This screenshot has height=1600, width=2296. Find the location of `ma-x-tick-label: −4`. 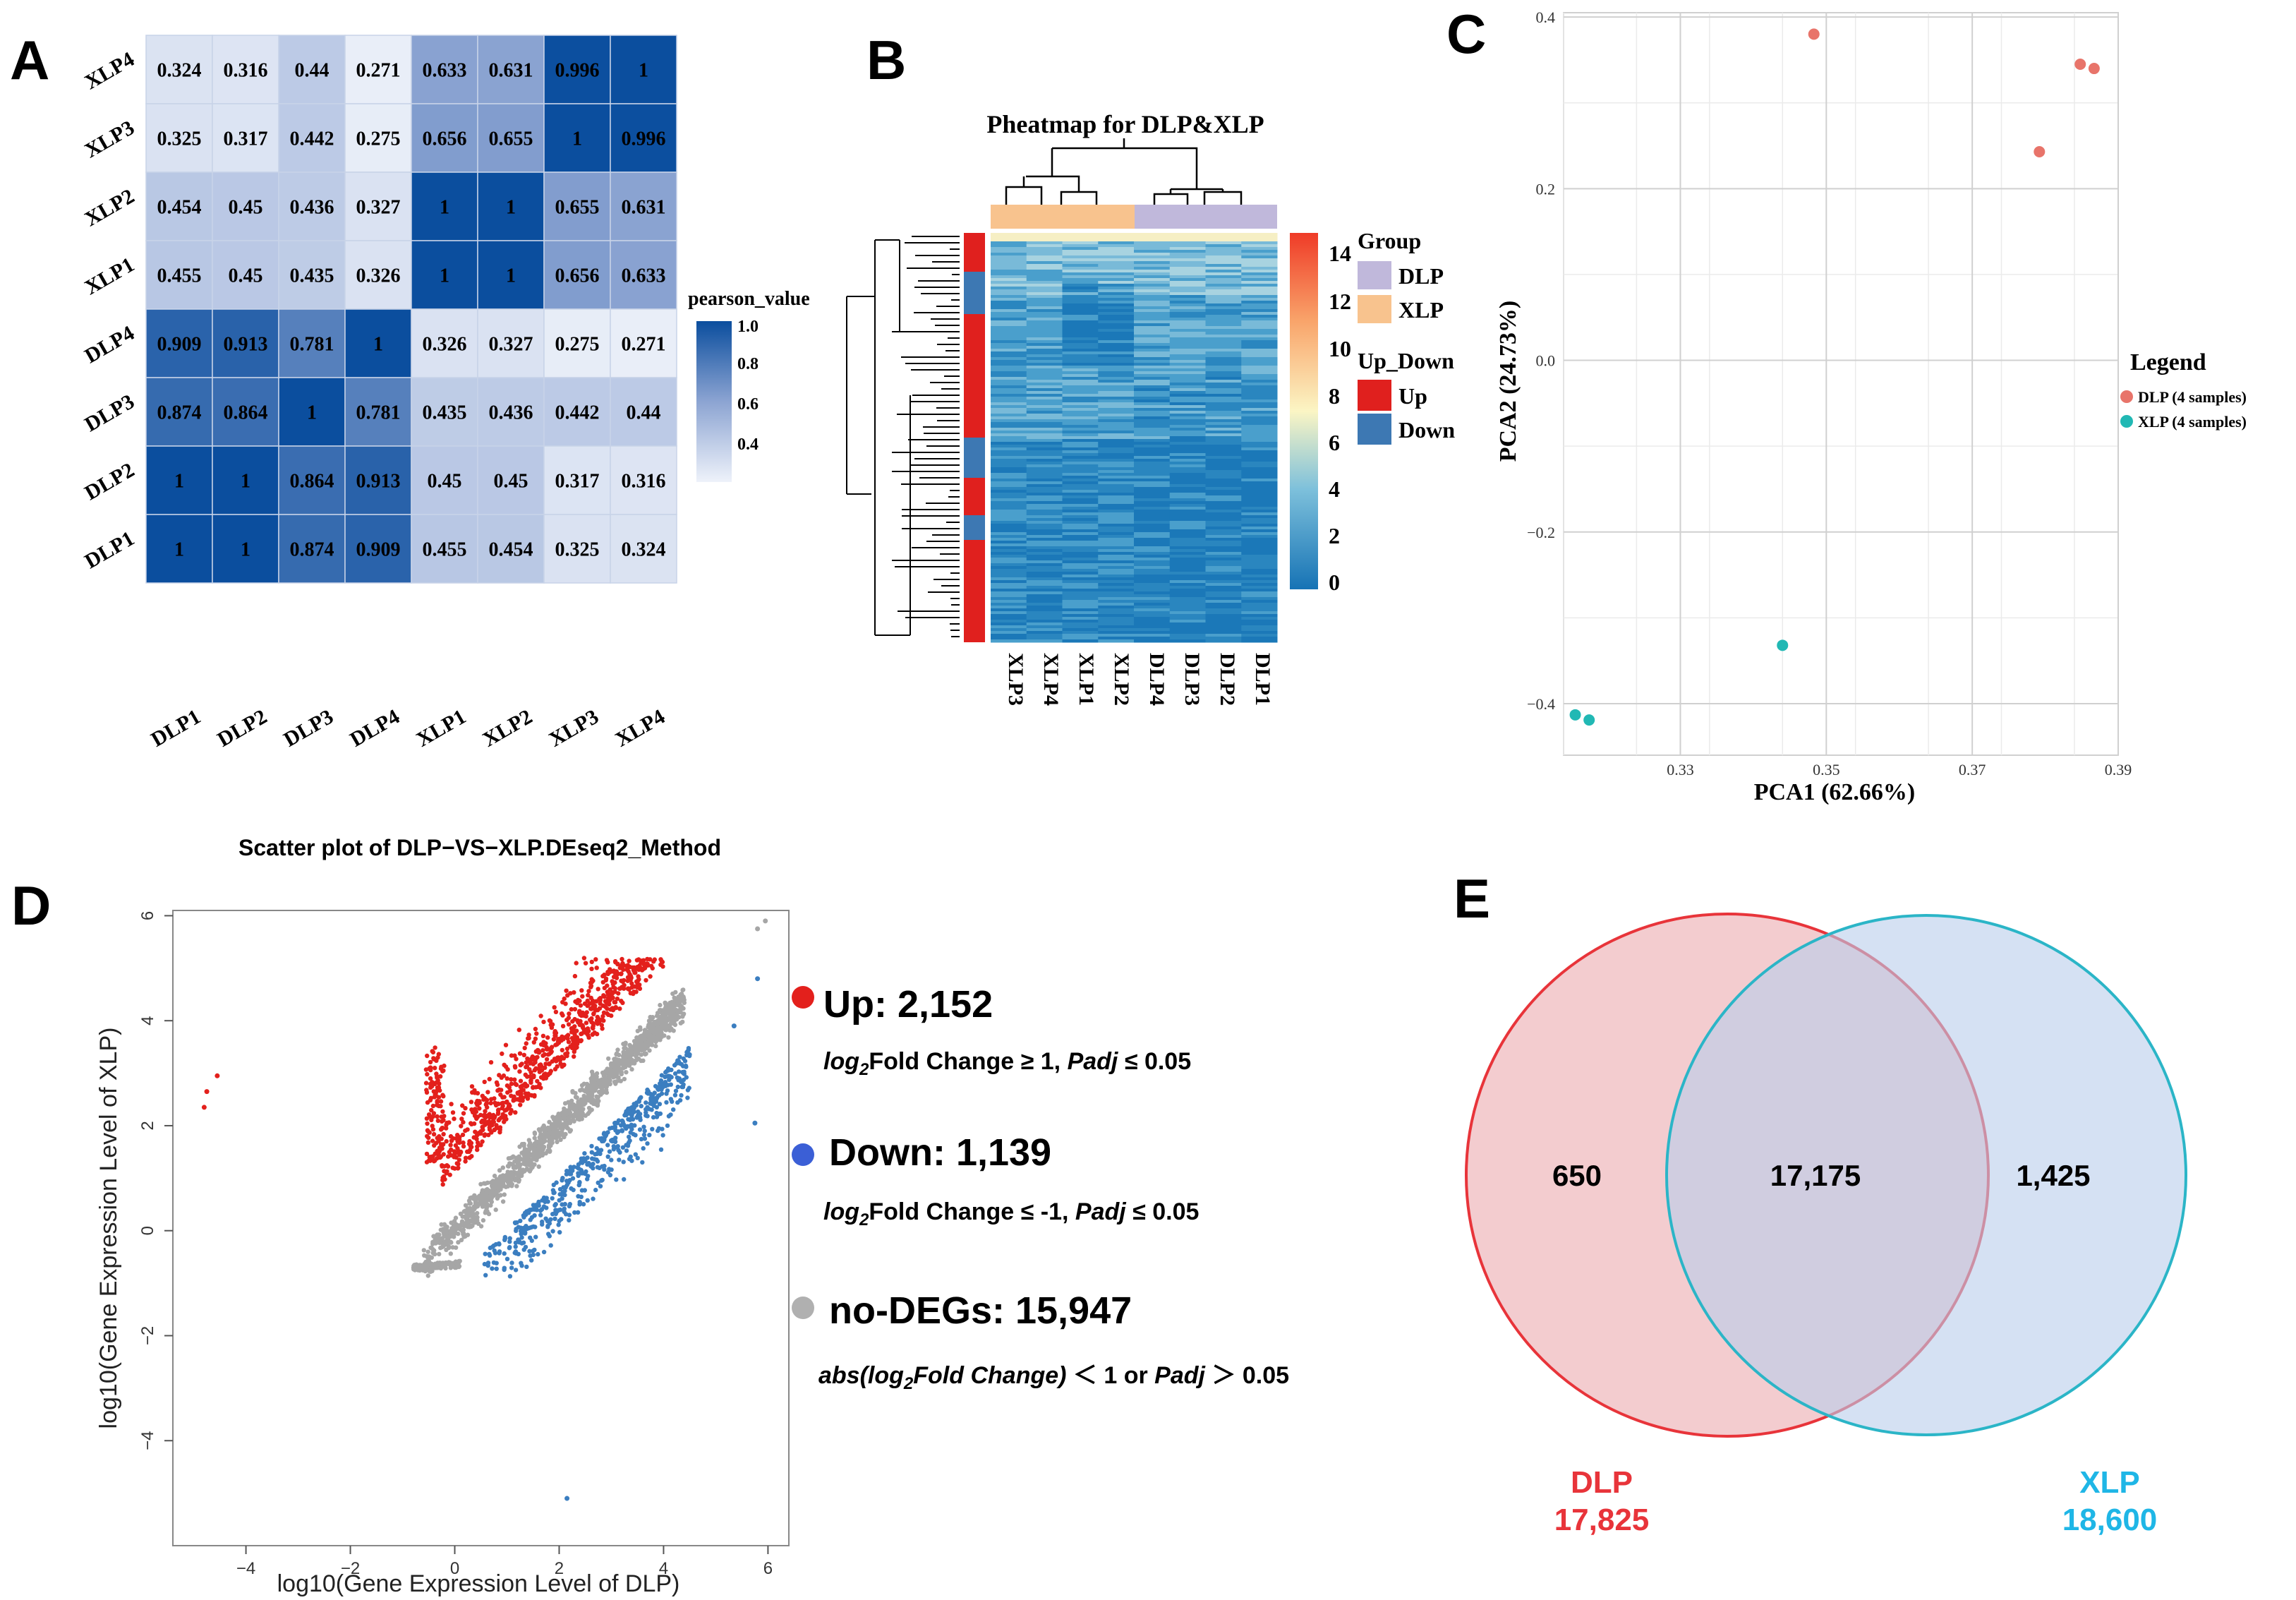

ma-x-tick-label: −4 is located at coordinates (245, 1568).